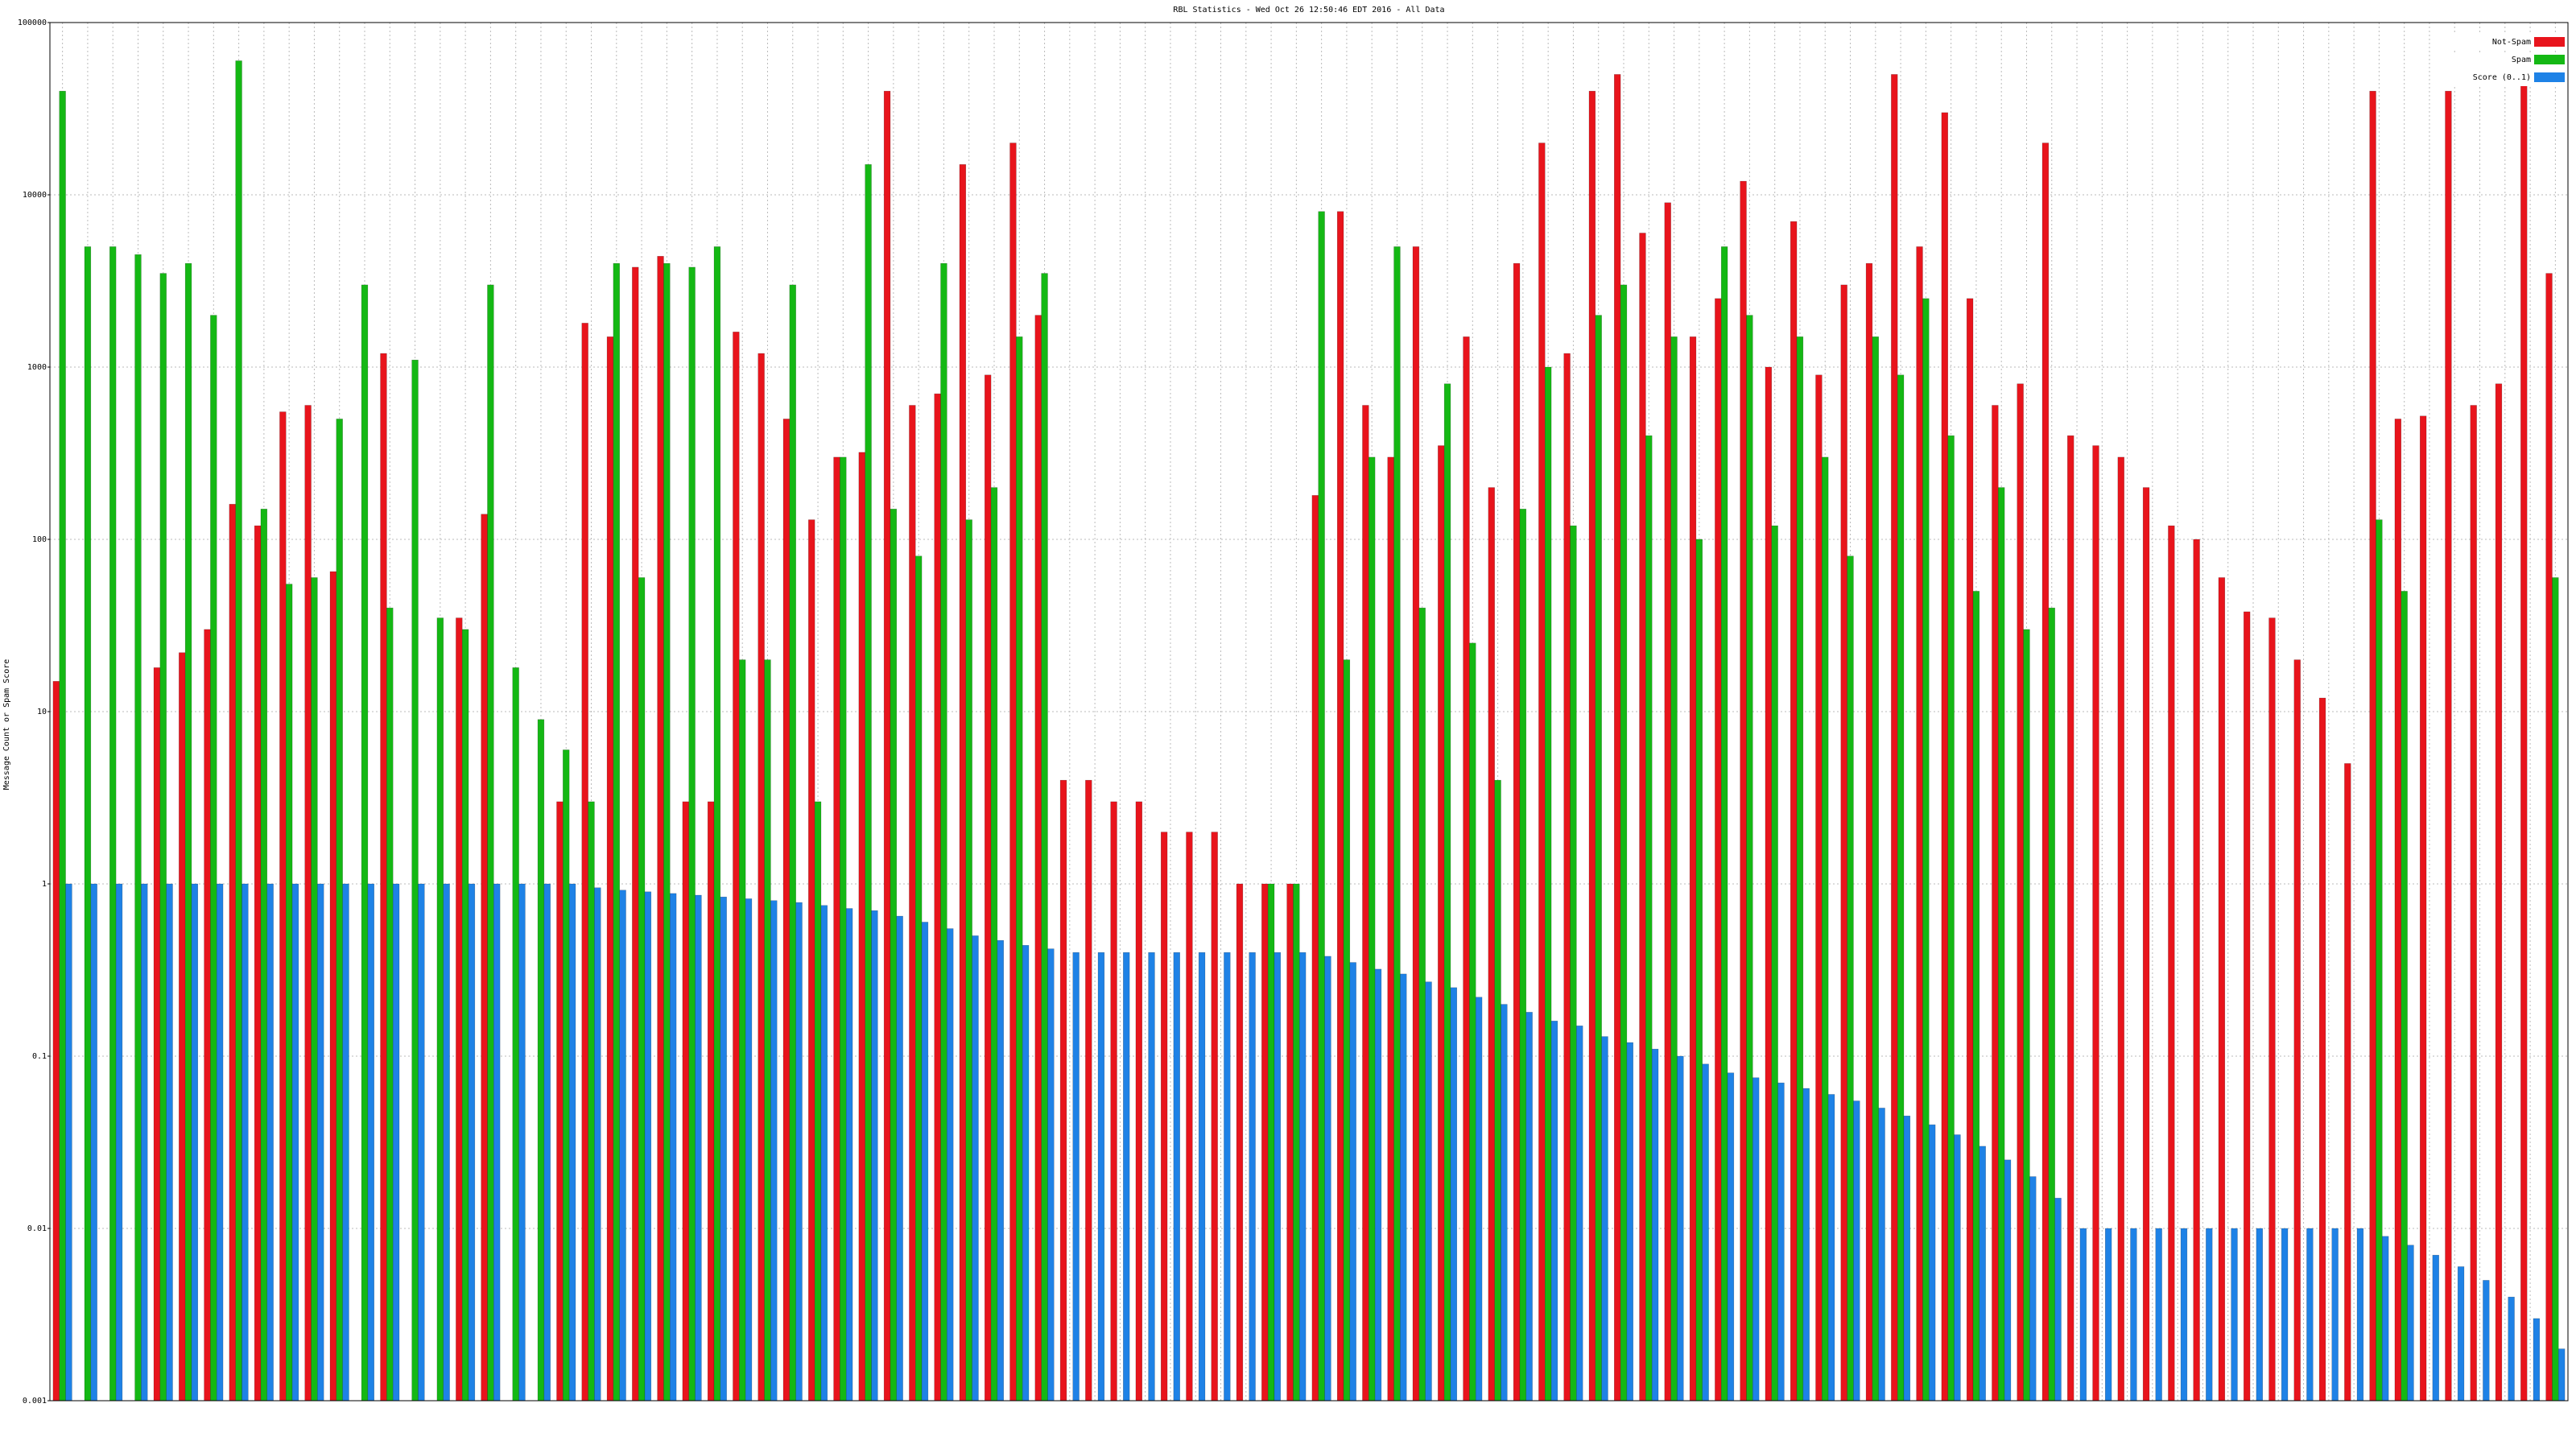 This screenshot has height=1449, width=2576. I want to click on legend-label: Score (0..1), so click(2502, 77).